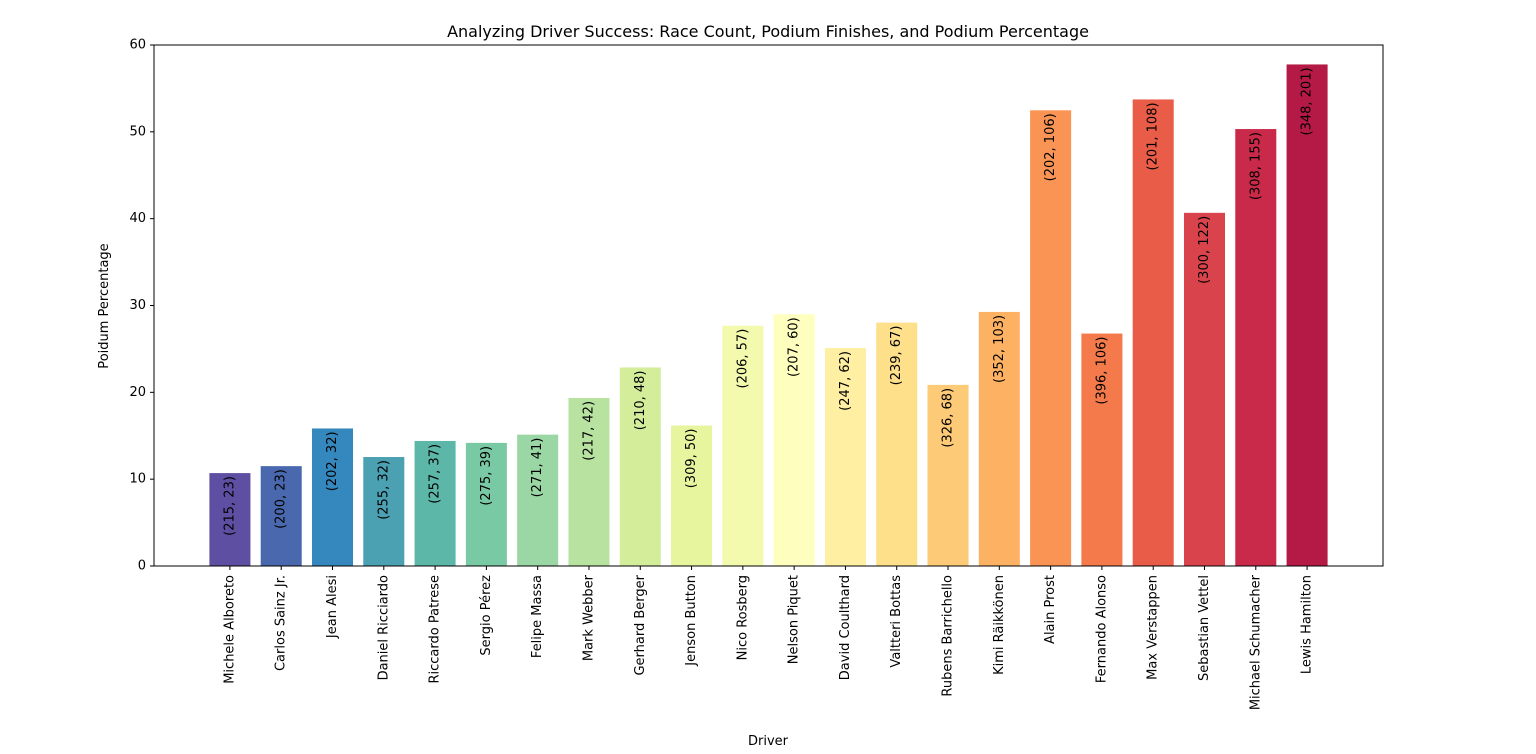 Image resolution: width=1536 pixels, height=754 pixels. Describe the element at coordinates (486, 615) in the screenshot. I see `x-tick-label: Sergio Pérez` at that location.